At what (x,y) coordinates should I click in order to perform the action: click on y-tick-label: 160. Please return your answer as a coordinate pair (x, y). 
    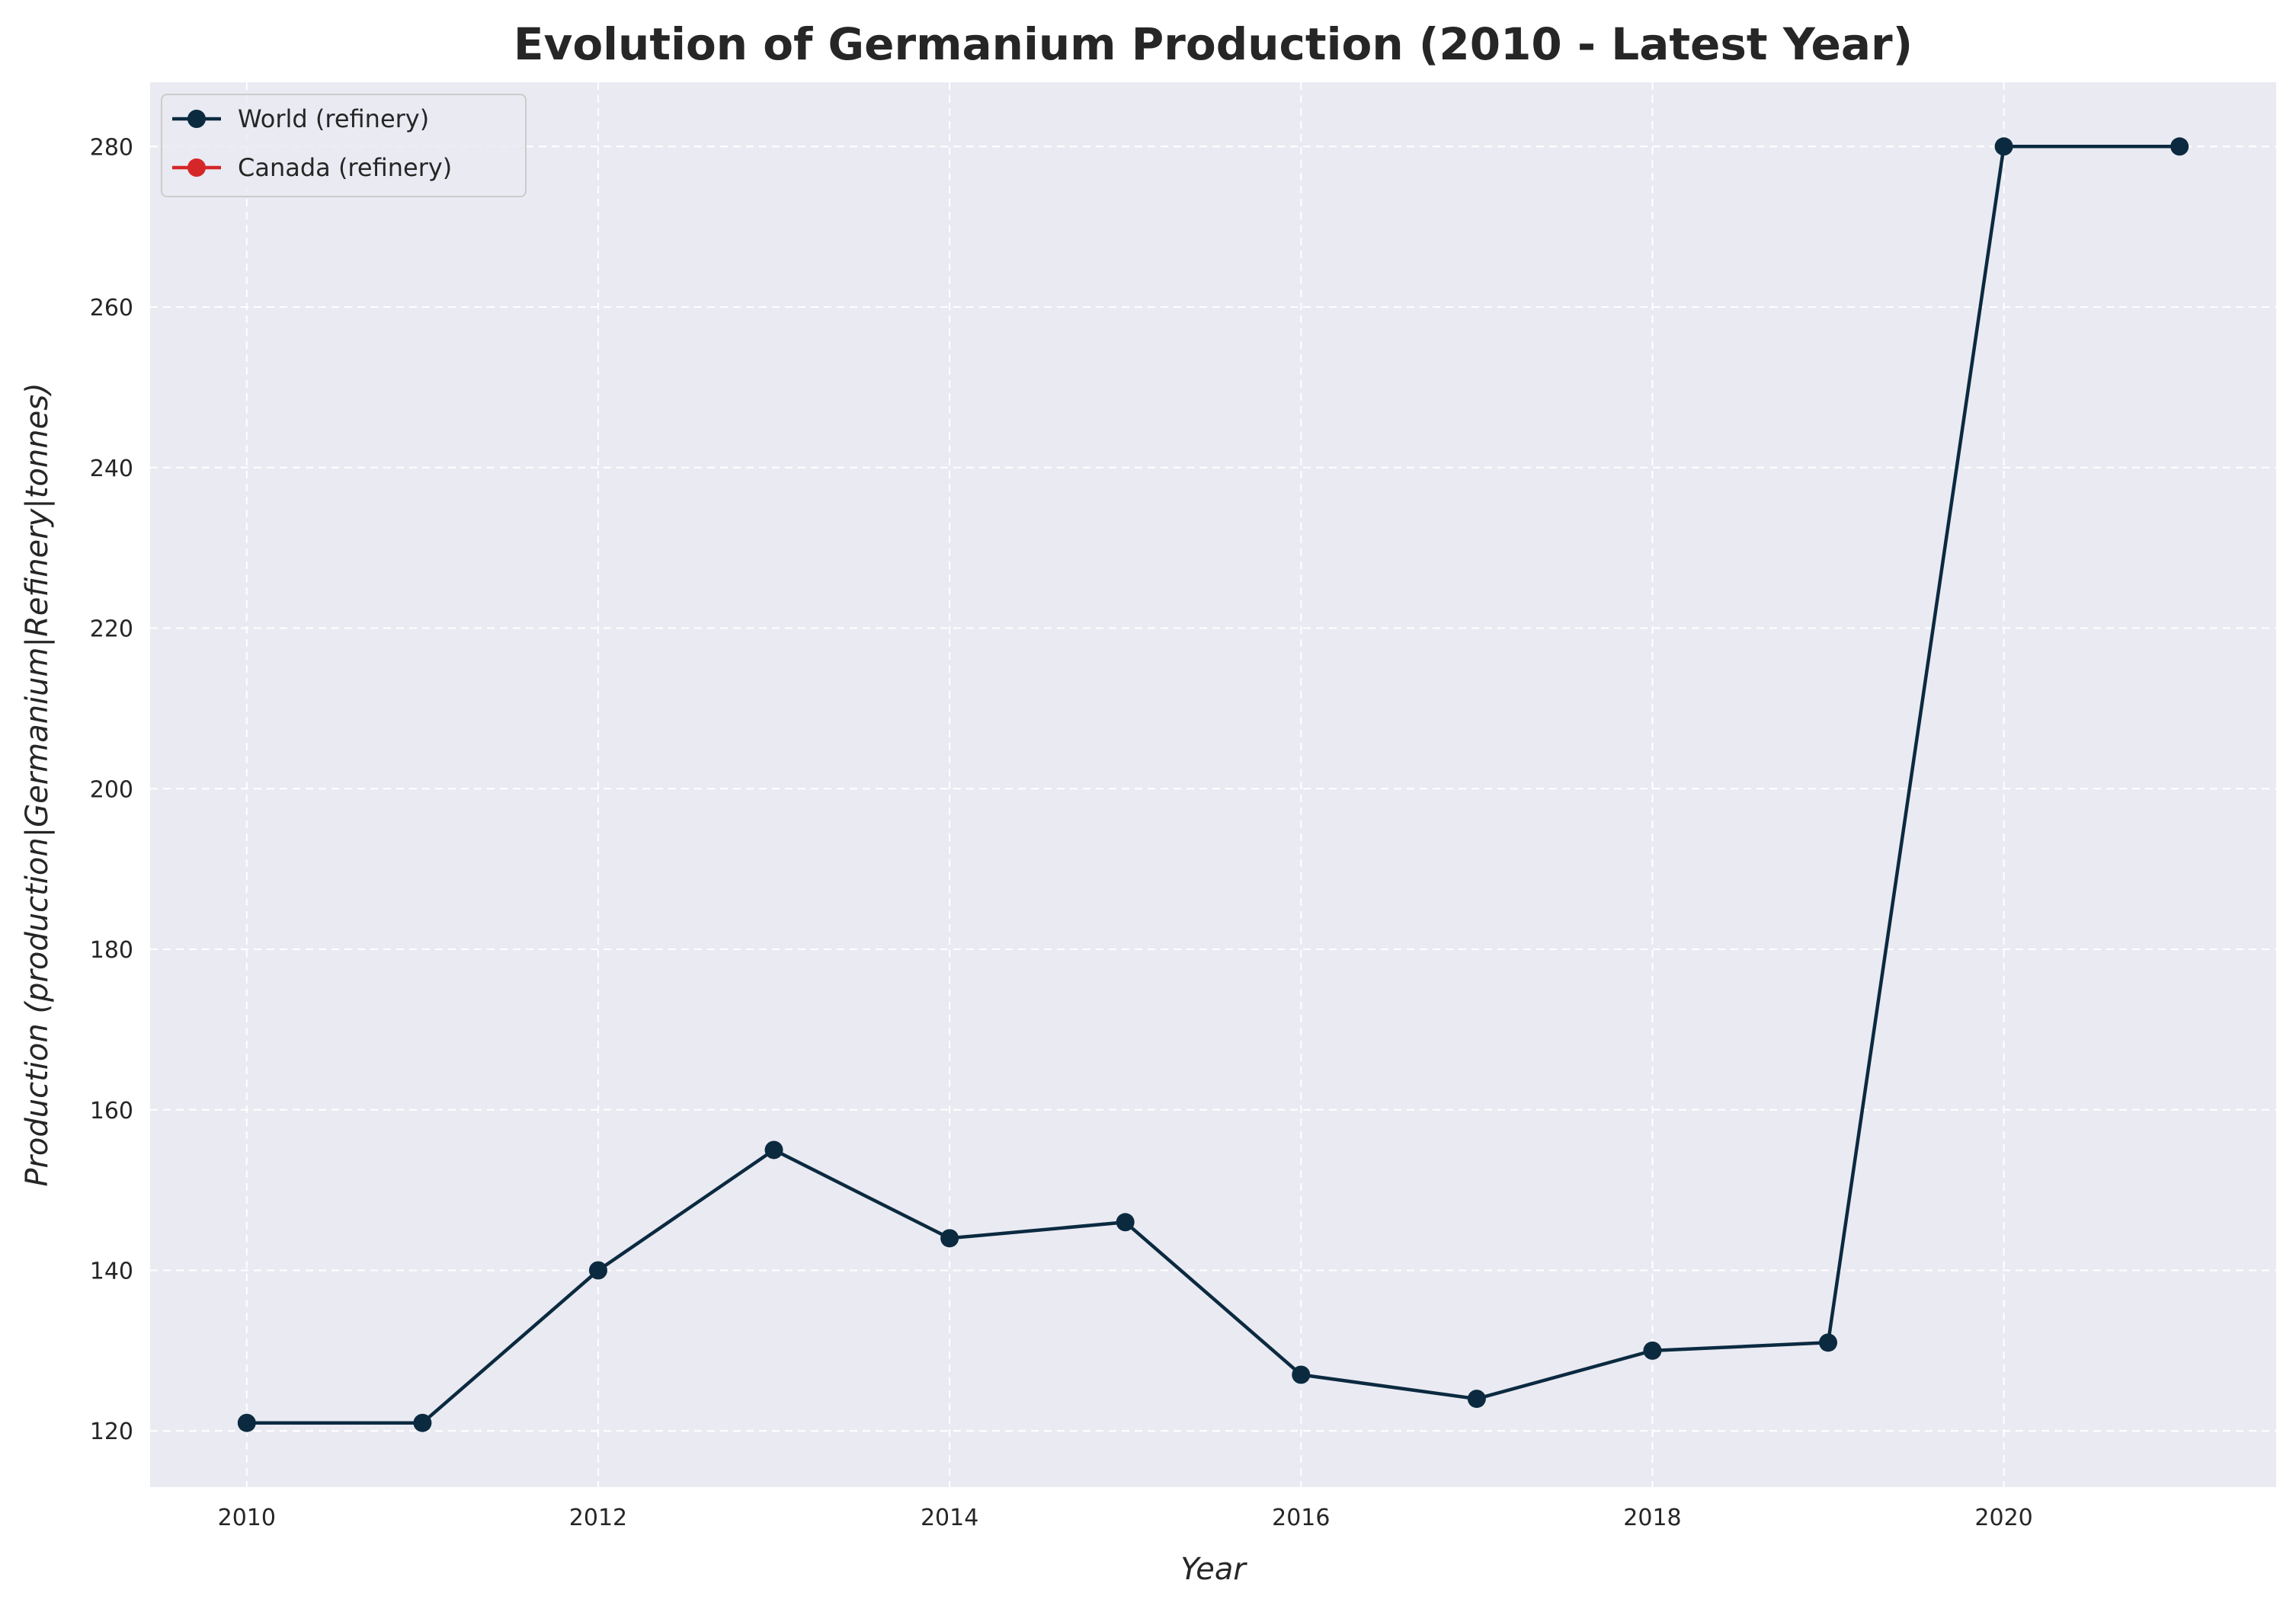
    Looking at the image, I should click on (111, 1111).